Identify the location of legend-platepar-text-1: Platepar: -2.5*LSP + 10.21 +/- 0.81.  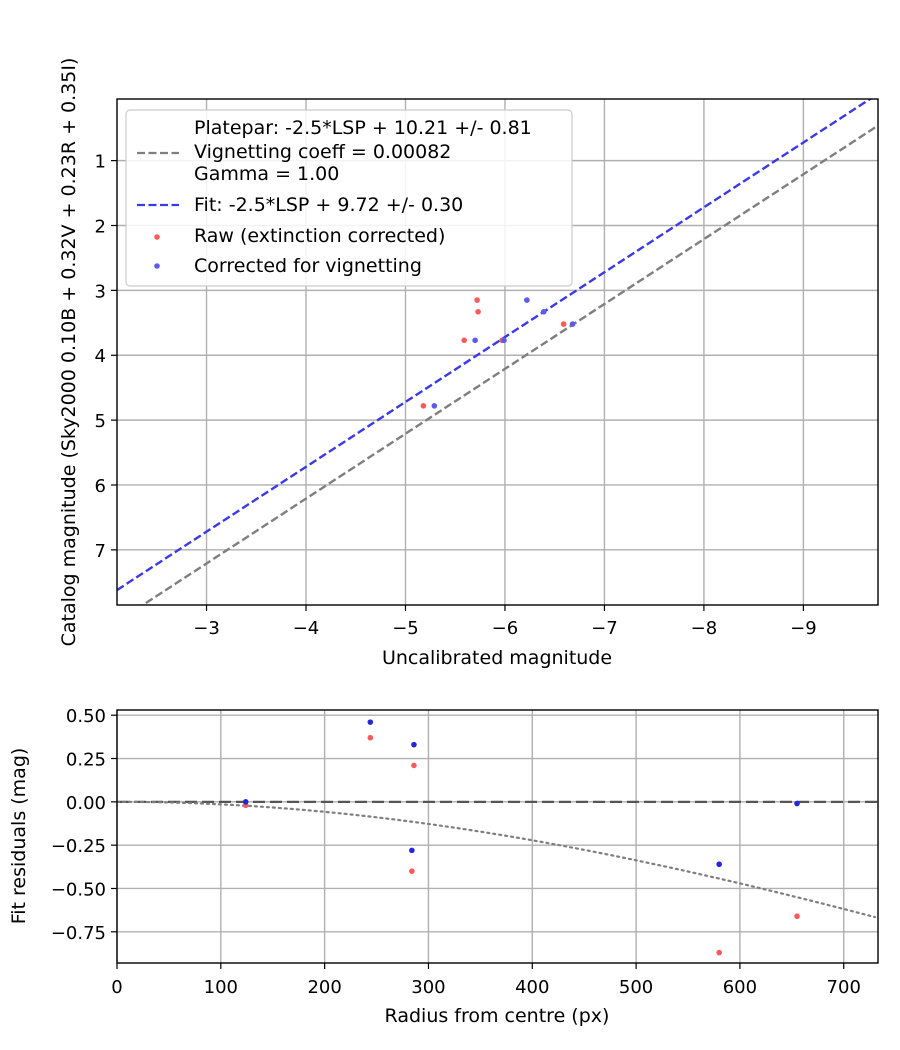
(363, 128).